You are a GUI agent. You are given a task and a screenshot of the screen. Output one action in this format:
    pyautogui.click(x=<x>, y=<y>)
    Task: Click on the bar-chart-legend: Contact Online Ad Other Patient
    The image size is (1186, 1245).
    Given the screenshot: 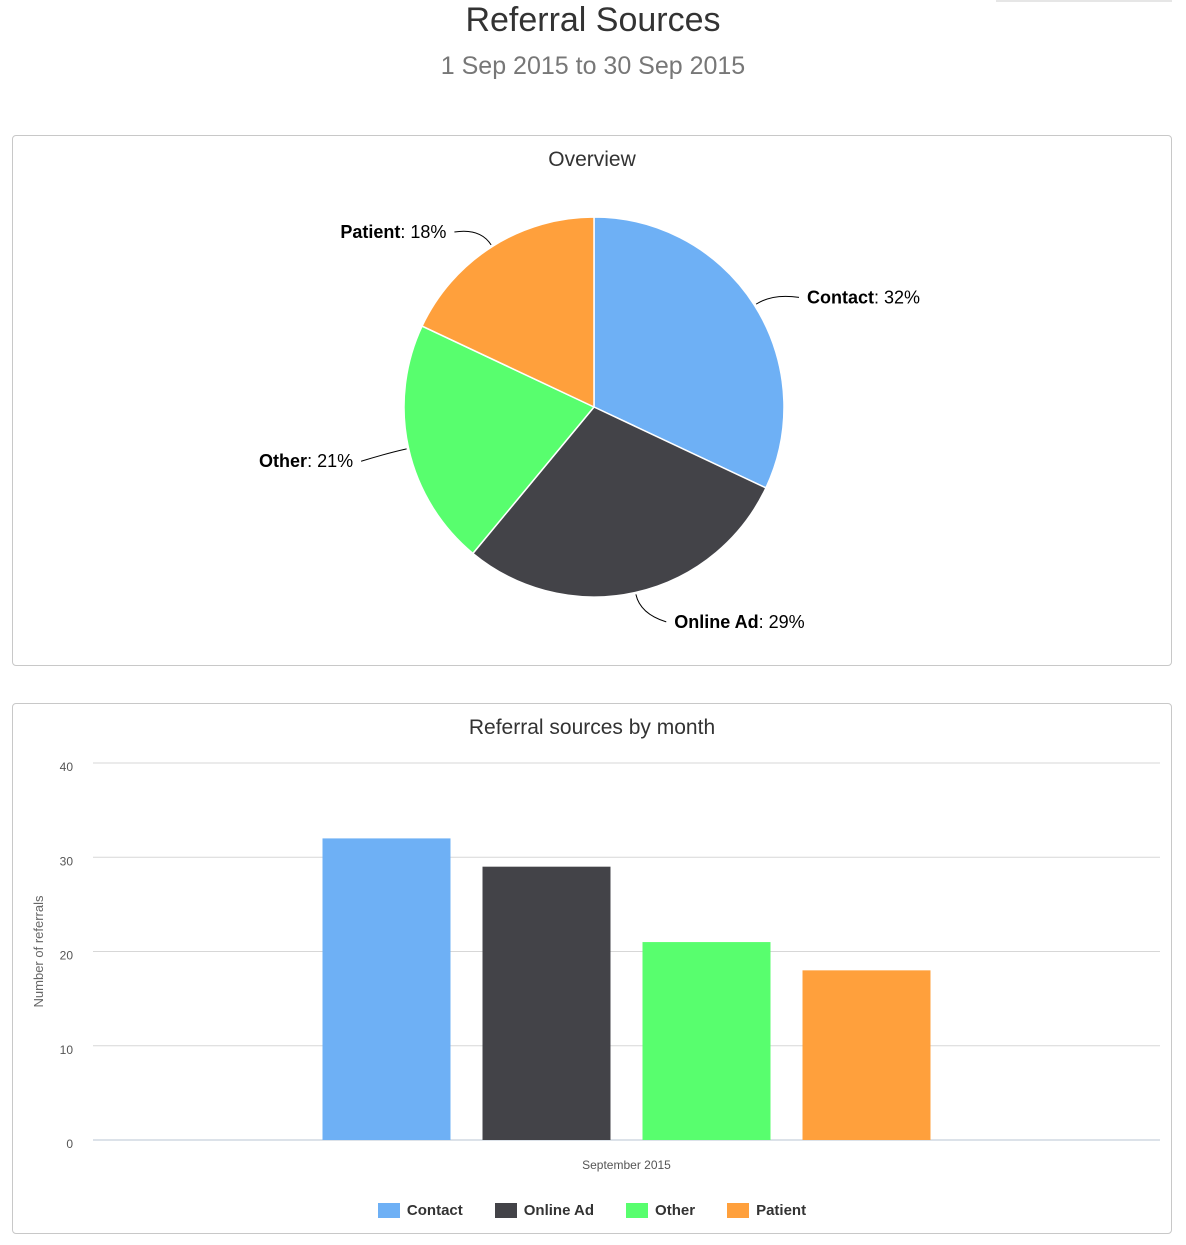 What is the action you would take?
    pyautogui.click(x=592, y=1210)
    